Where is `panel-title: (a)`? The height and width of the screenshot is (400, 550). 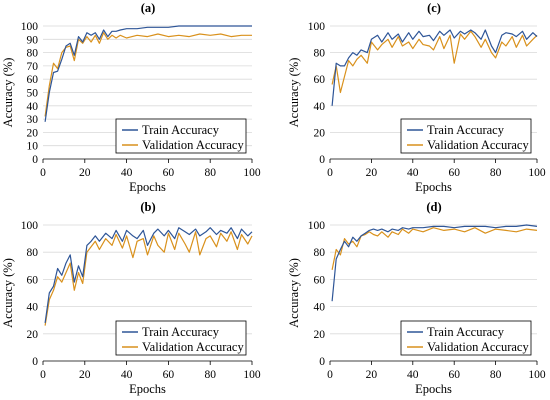
panel-title: (a) is located at coordinates (148, 8).